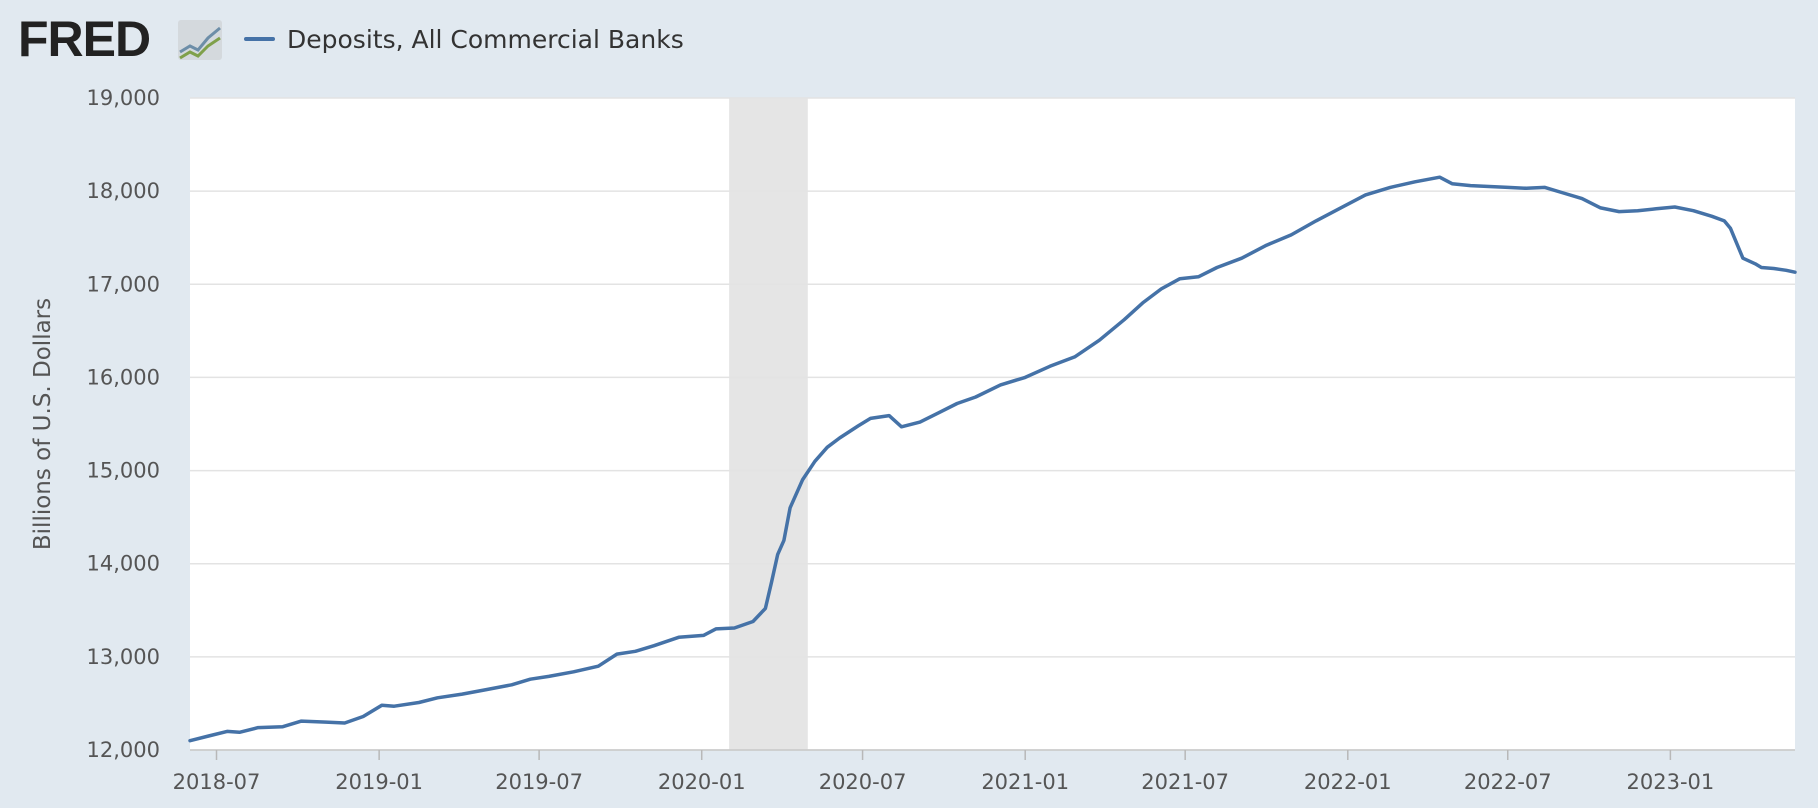  I want to click on x-tick-label: 2022-07, so click(1508, 782).